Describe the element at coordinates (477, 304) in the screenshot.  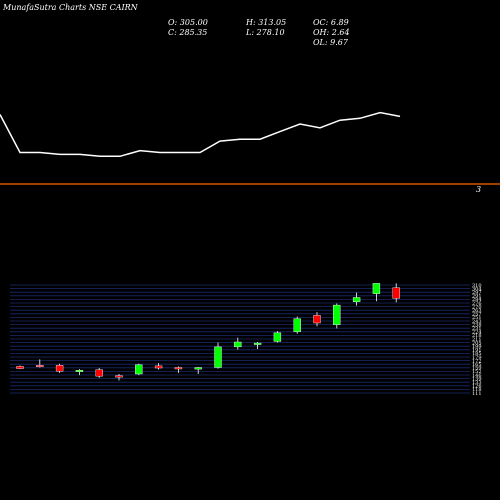
I see `y-tick-label: 276` at that location.